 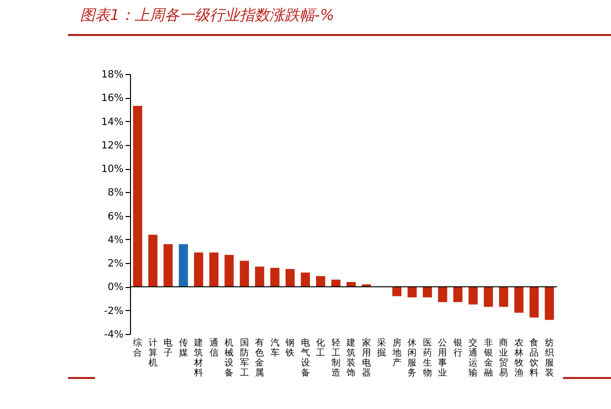 What do you see at coordinates (112, 75) in the screenshot?
I see `y-tick-label: 18%` at bounding box center [112, 75].